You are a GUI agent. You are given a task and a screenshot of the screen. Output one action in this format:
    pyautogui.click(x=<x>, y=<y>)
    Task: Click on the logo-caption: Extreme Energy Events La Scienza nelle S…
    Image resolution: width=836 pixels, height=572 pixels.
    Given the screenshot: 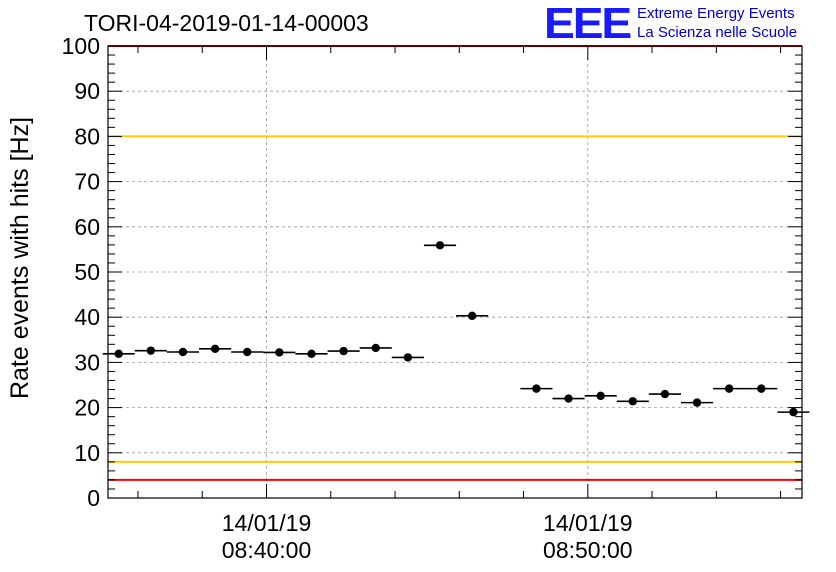 What is the action you would take?
    pyautogui.click(x=717, y=23)
    